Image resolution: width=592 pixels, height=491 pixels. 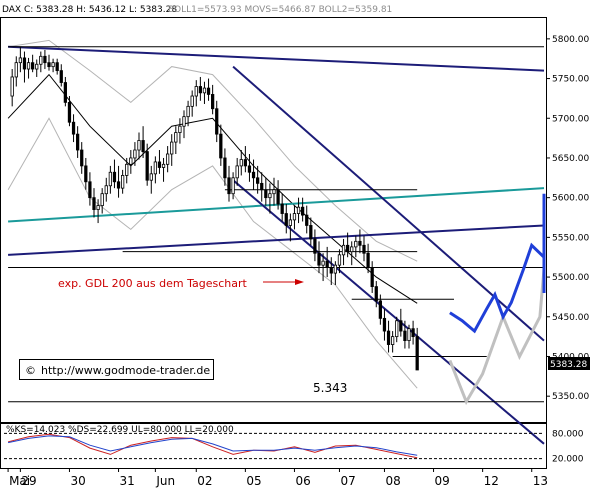 I want to click on x-tick-label: 05, so click(x=253, y=481).